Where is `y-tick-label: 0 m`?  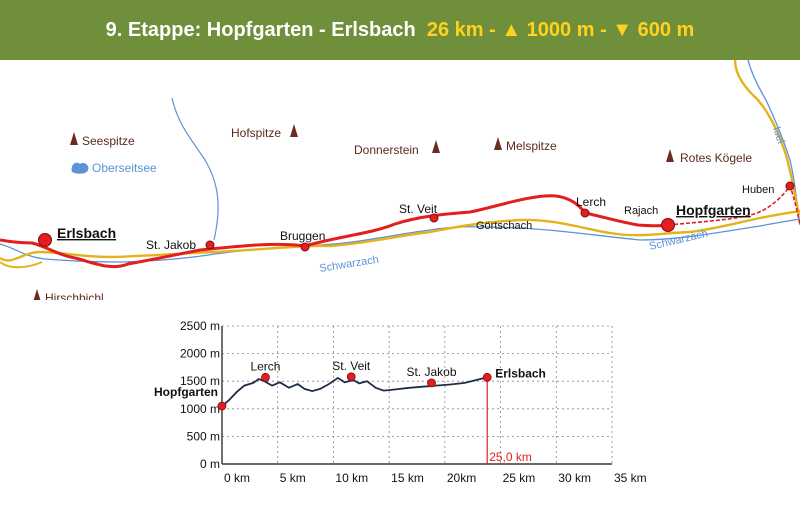
y-tick-label: 0 m is located at coordinates (210, 464).